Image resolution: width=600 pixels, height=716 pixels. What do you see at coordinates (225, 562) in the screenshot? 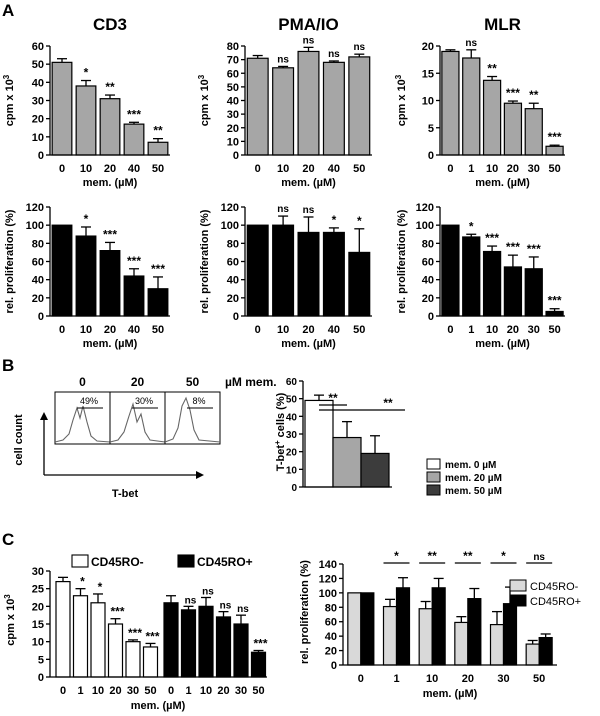
I see `legend-label: CD45RO+` at bounding box center [225, 562].